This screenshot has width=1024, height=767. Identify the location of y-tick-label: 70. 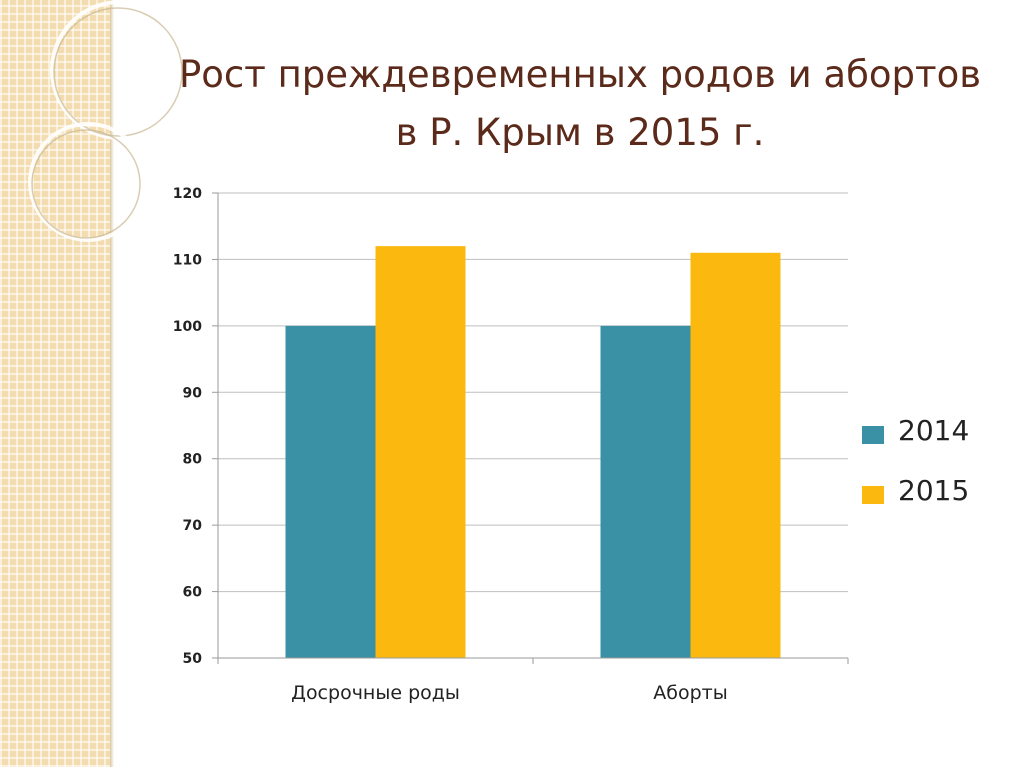
(193, 526).